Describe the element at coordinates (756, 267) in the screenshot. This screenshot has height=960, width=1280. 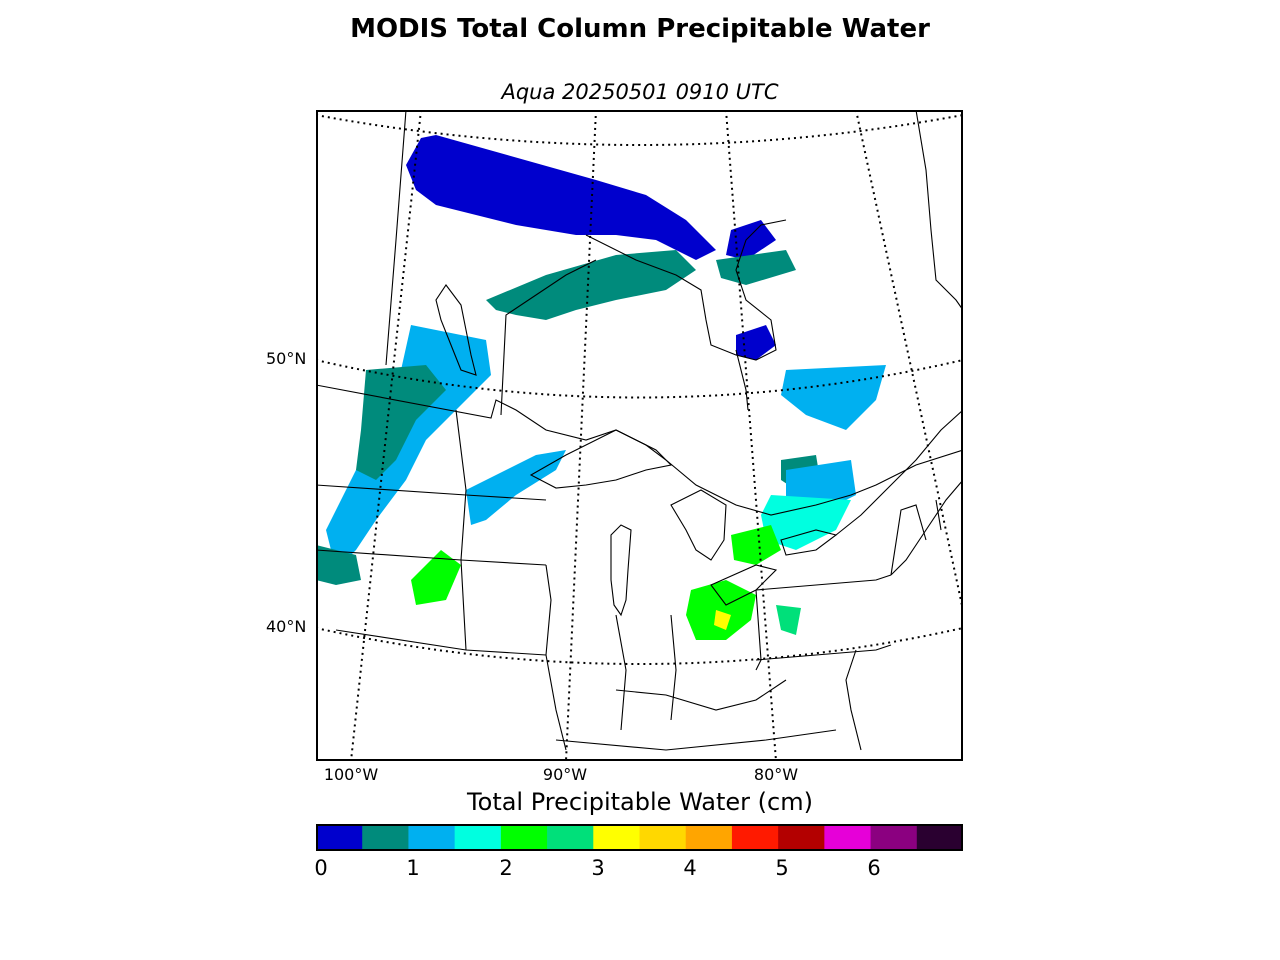
I see `pw-region-teal-east` at that location.